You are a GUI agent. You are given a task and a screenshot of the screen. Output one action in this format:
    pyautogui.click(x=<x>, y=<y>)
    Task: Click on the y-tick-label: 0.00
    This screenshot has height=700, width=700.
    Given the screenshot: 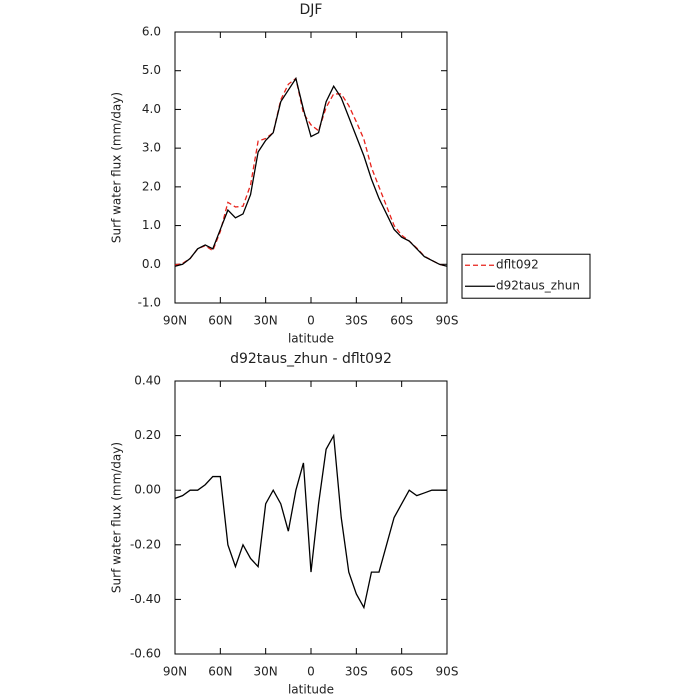 What is the action you would take?
    pyautogui.click(x=147, y=490)
    